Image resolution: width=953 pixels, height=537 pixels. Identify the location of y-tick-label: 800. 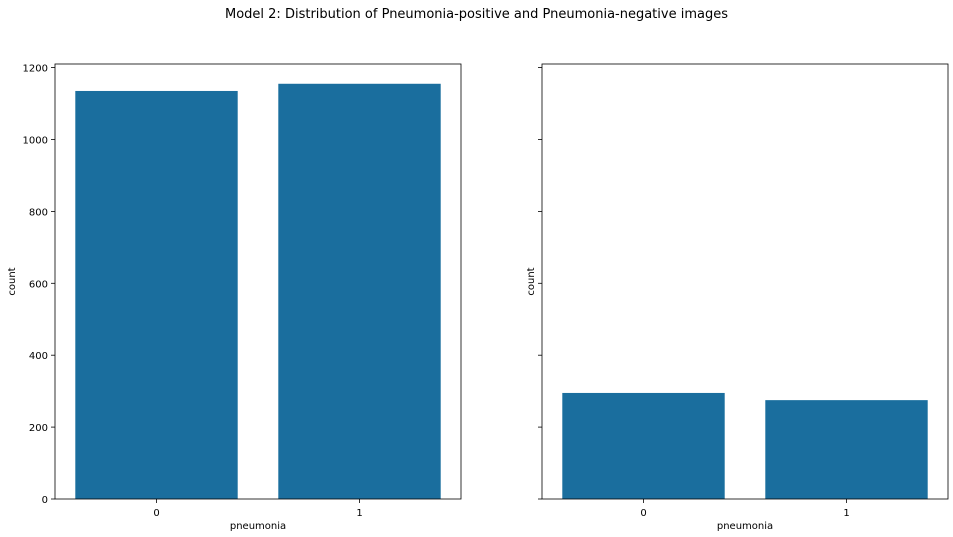
(38, 212).